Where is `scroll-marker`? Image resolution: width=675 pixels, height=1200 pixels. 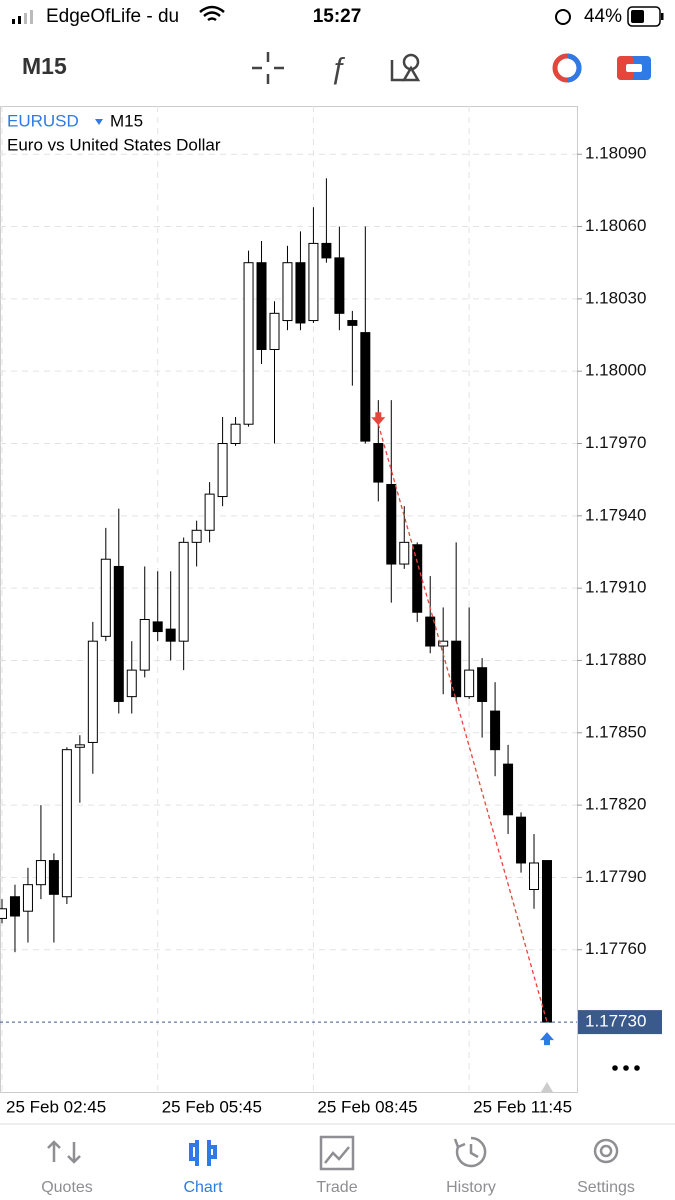
scroll-marker is located at coordinates (547, 1087).